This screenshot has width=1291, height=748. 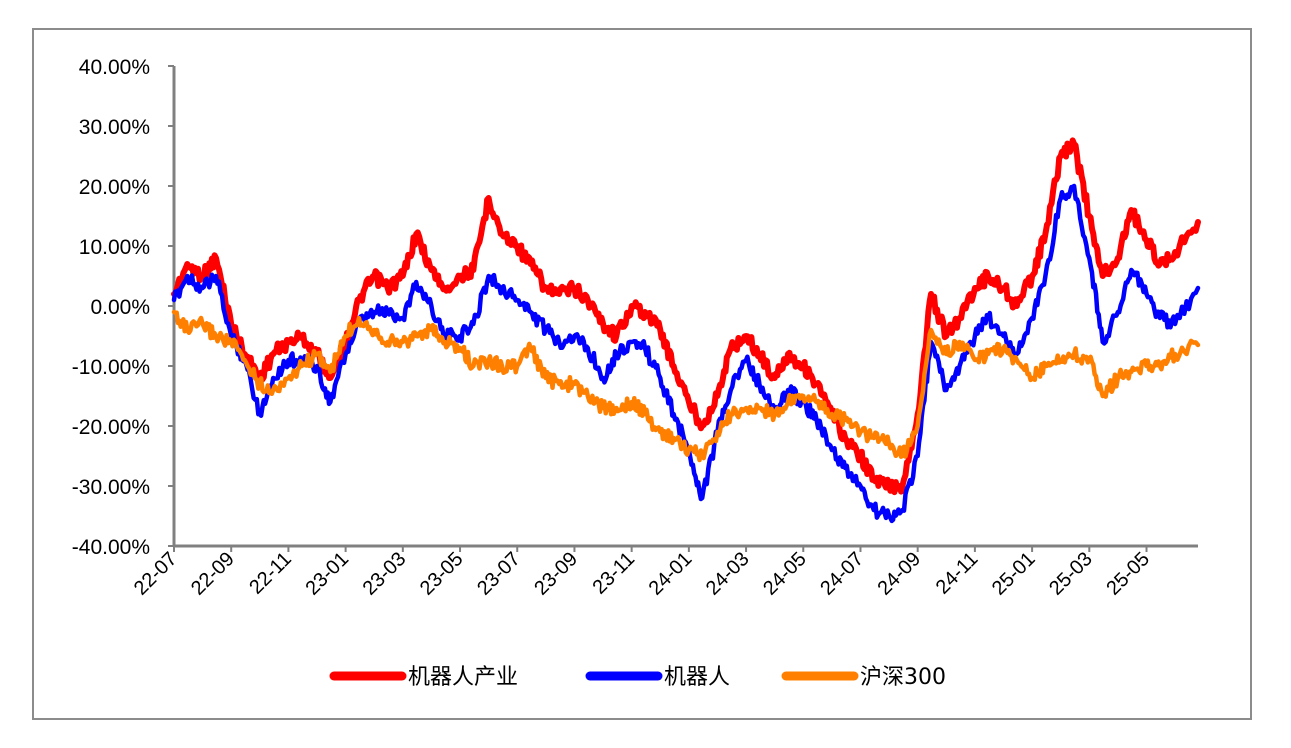 I want to click on y-tick-label: 20.00%, so click(x=114, y=187).